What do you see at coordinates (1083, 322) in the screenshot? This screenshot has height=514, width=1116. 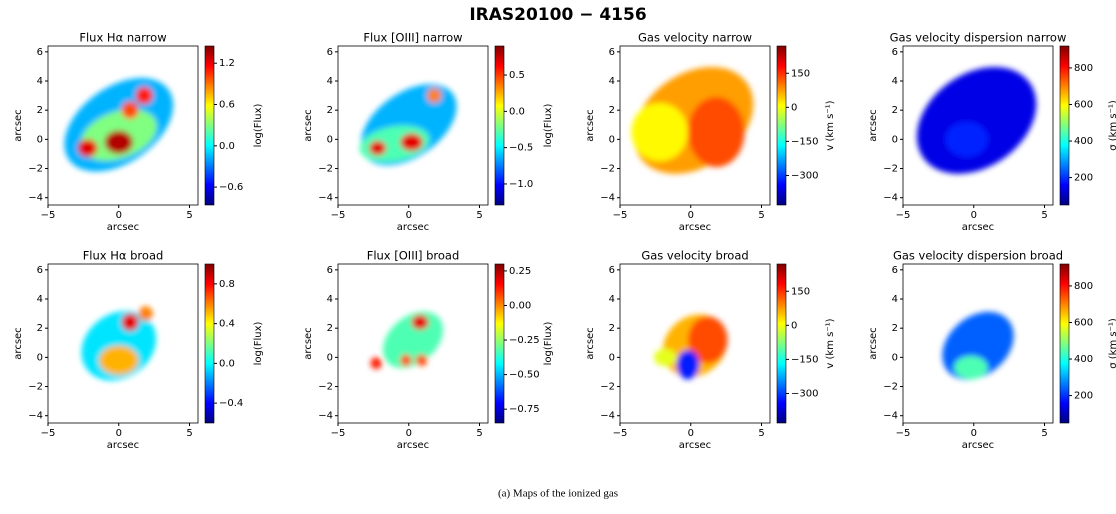 I see `colorbar-tick-label: 600` at bounding box center [1083, 322].